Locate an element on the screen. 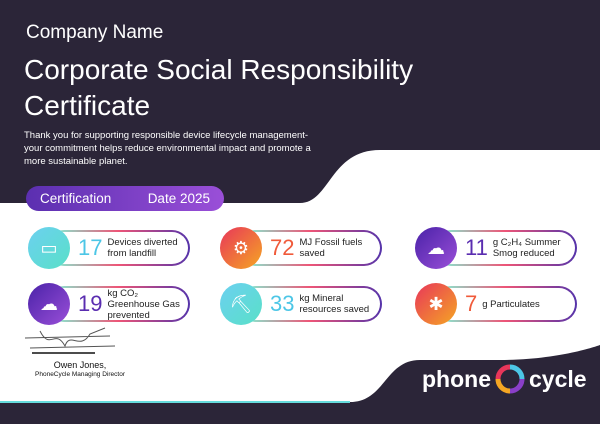 Image resolution: width=600 pixels, height=424 pixels. stat-card: 33 kg Mineral resources saved ⛏ is located at coordinates (301, 304).